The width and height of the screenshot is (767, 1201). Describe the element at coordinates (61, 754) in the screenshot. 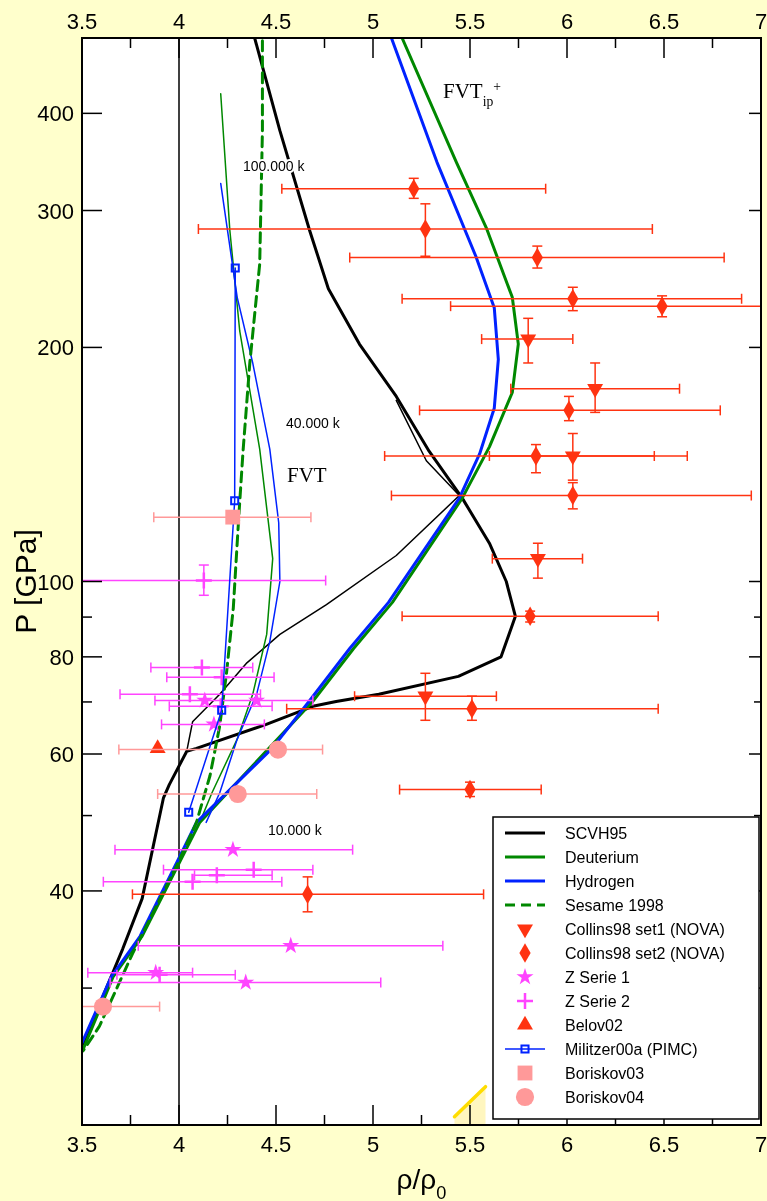

I see `y-tick-label: 60` at that location.